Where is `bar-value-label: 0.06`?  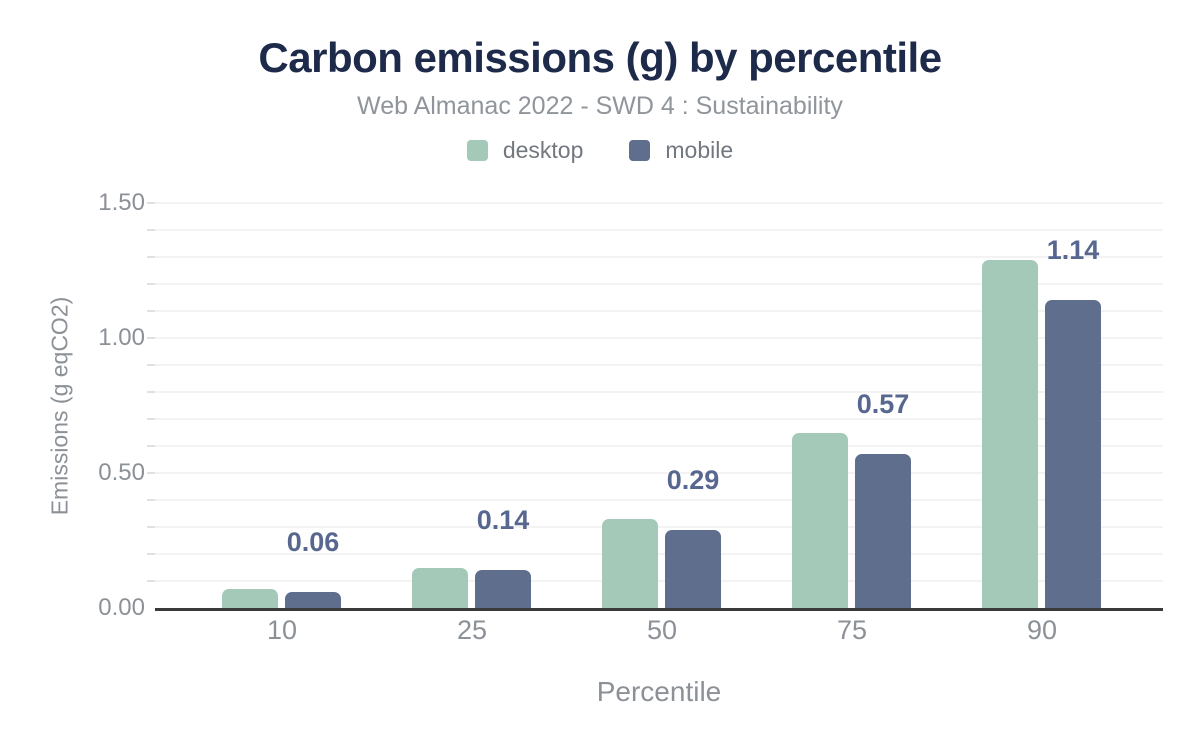
bar-value-label: 0.06 is located at coordinates (313, 541).